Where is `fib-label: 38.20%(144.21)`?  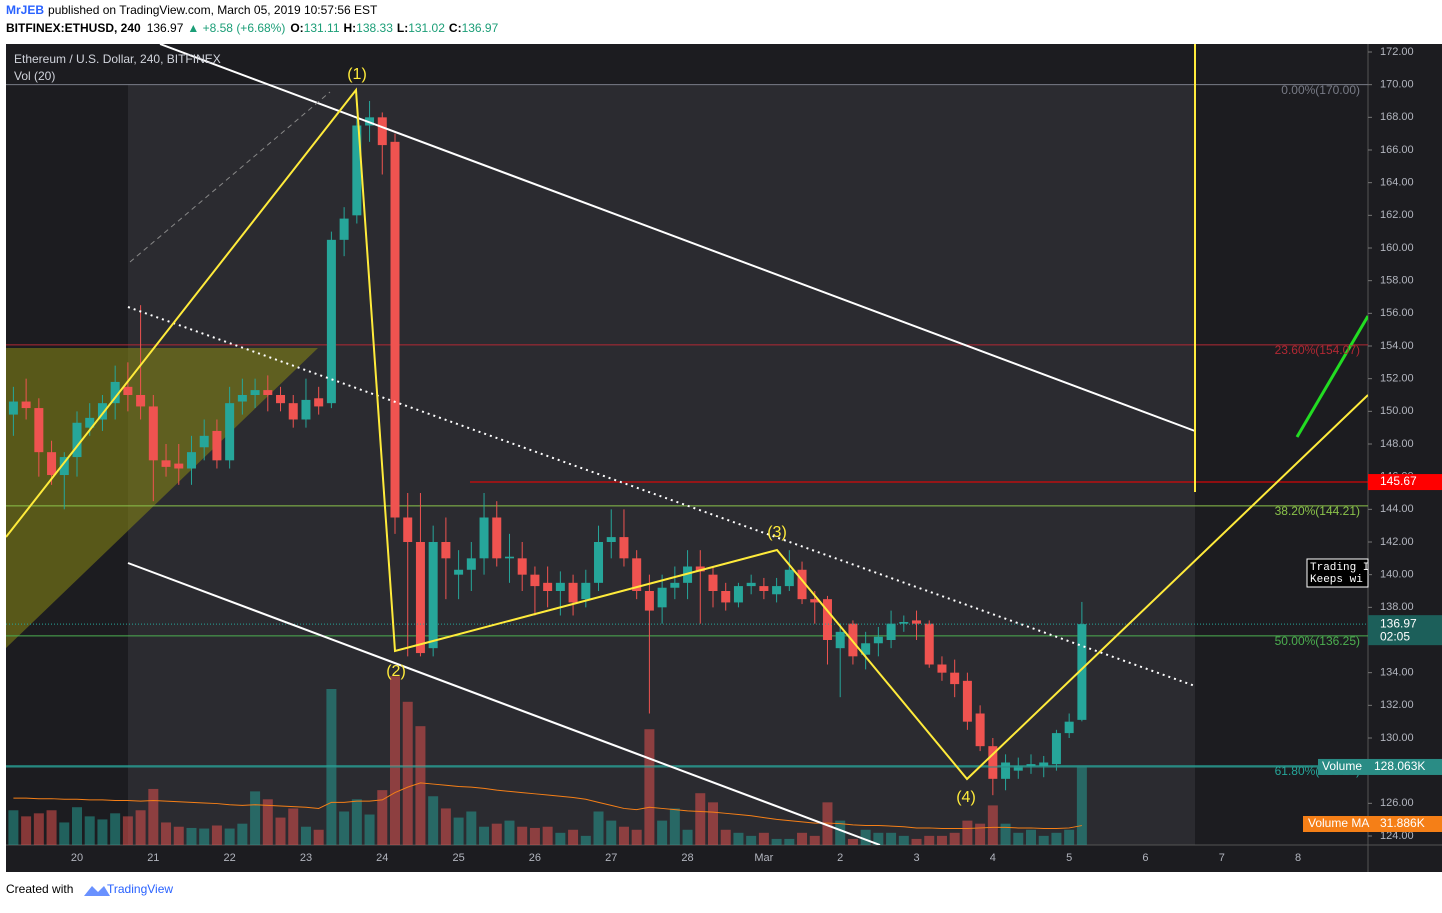
fib-label: 38.20%(144.21) is located at coordinates (1317, 511).